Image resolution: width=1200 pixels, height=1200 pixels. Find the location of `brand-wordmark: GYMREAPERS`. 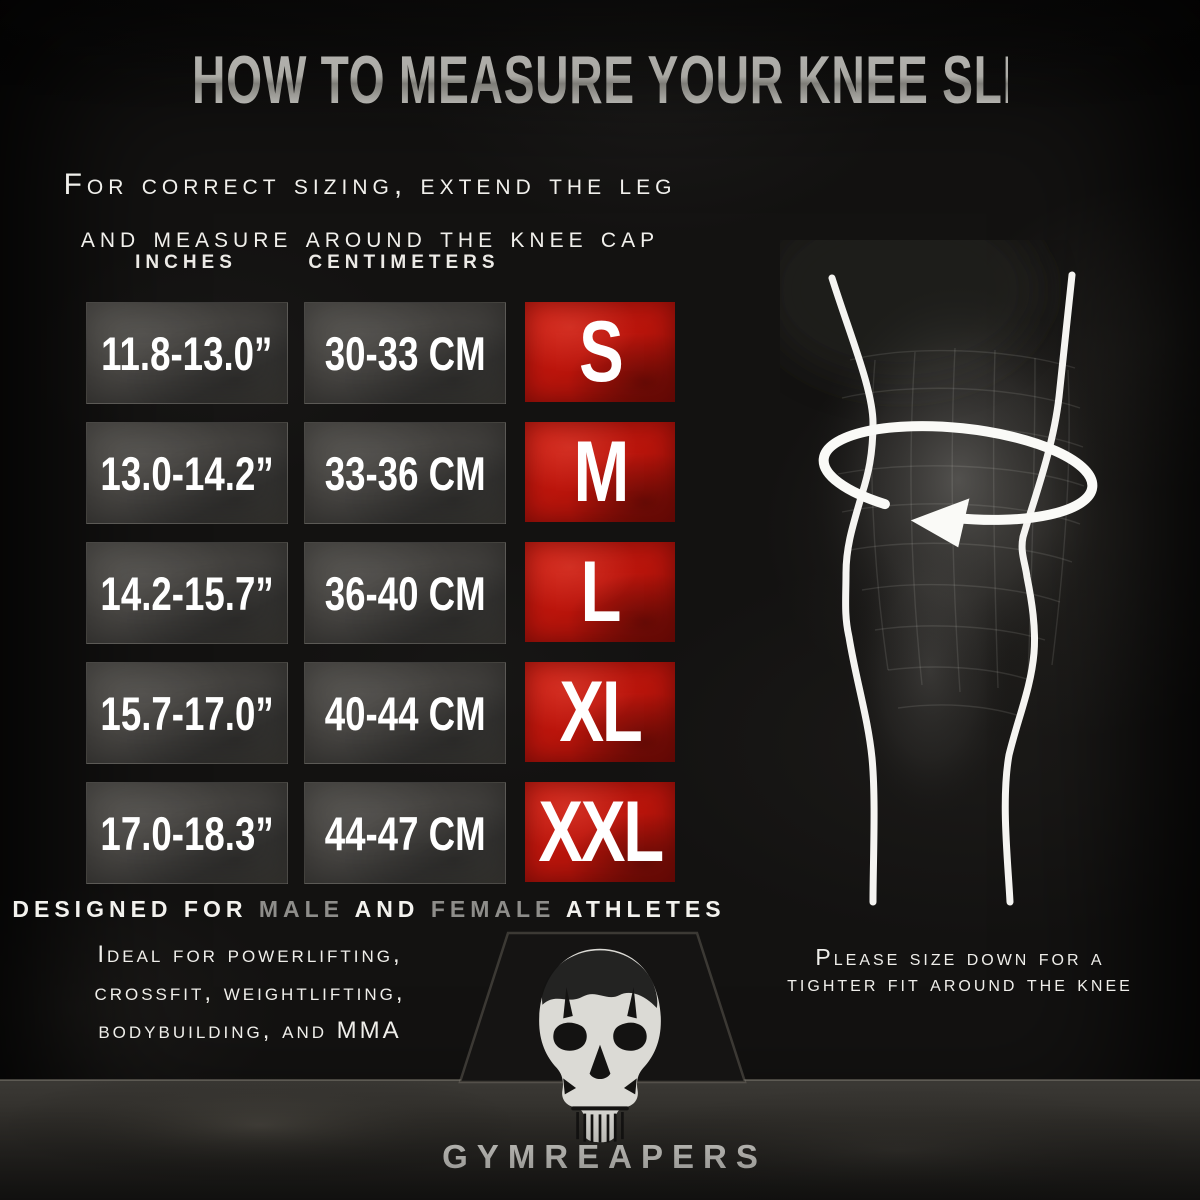

brand-wordmark: GYMREAPERS is located at coordinates (604, 1156).